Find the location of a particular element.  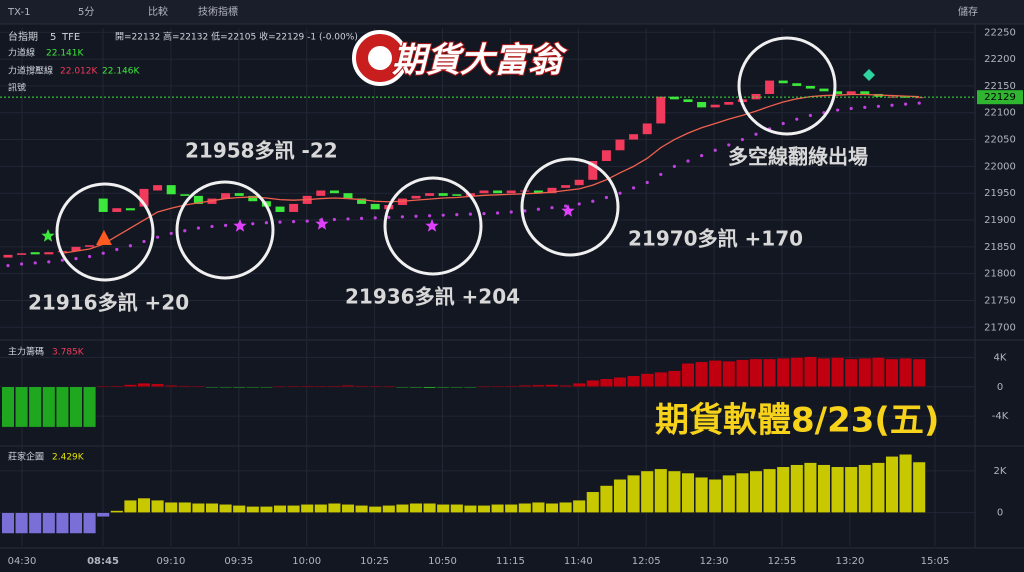

annotation: 21936多訊 +204 is located at coordinates (432, 297).